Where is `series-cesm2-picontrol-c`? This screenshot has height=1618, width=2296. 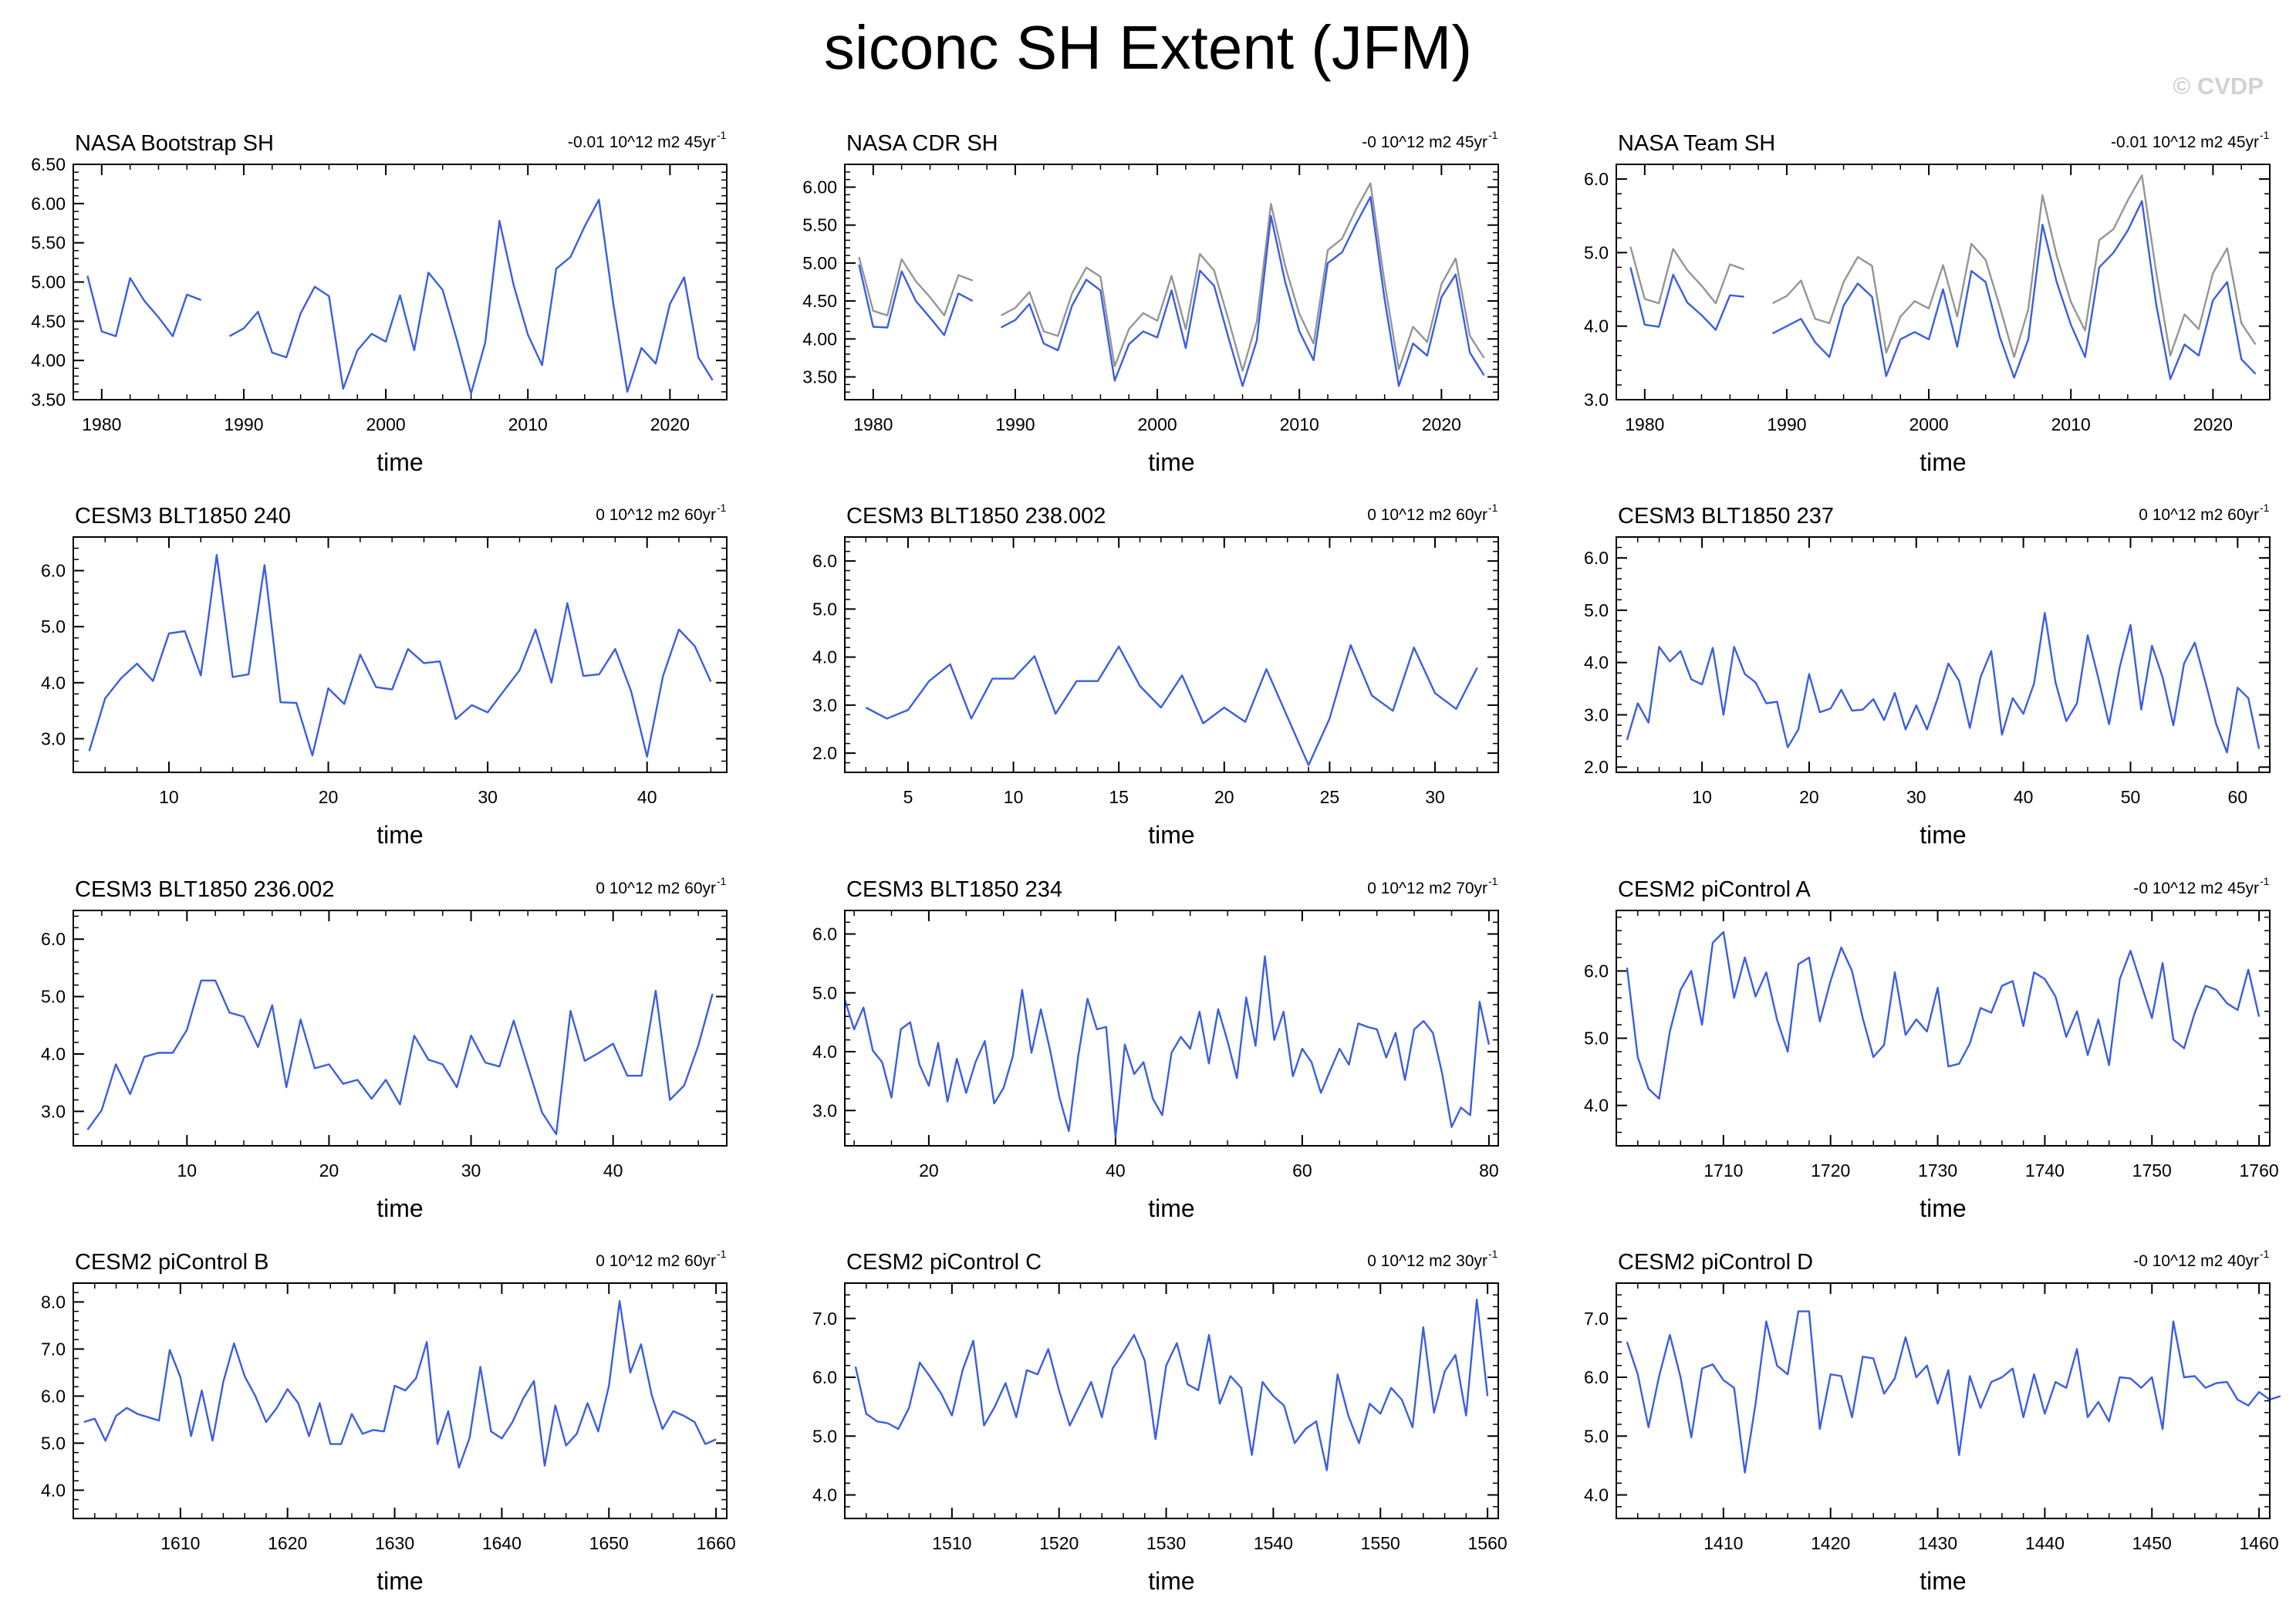 series-cesm2-picontrol-c is located at coordinates (1171, 1385).